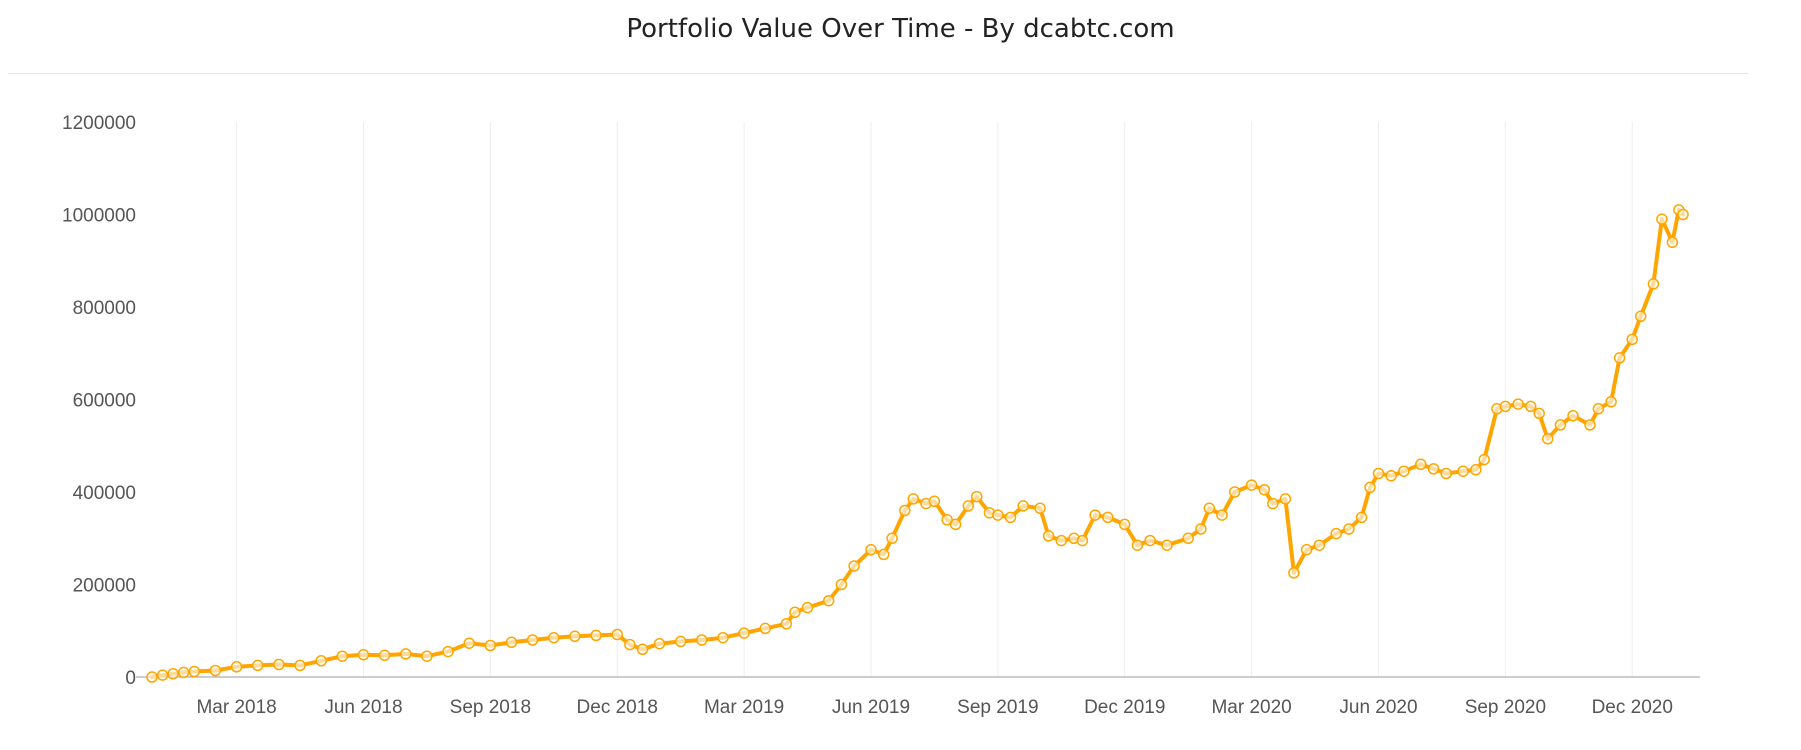  I want to click on y-tick-label: 200000, so click(104, 586).